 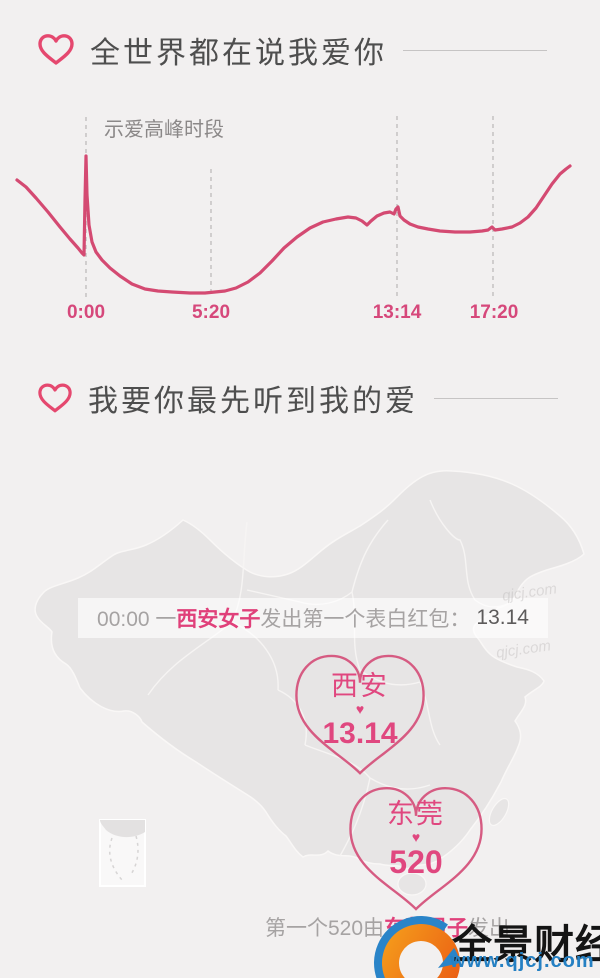 What do you see at coordinates (417, 947) in the screenshot?
I see `quanjing-logo-icon` at bounding box center [417, 947].